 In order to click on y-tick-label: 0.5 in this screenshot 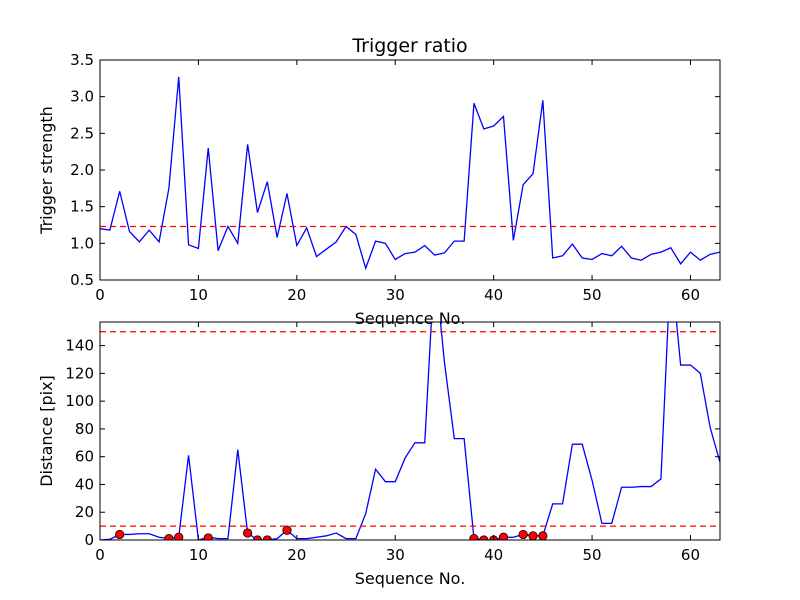, I will do `click(82, 280)`.